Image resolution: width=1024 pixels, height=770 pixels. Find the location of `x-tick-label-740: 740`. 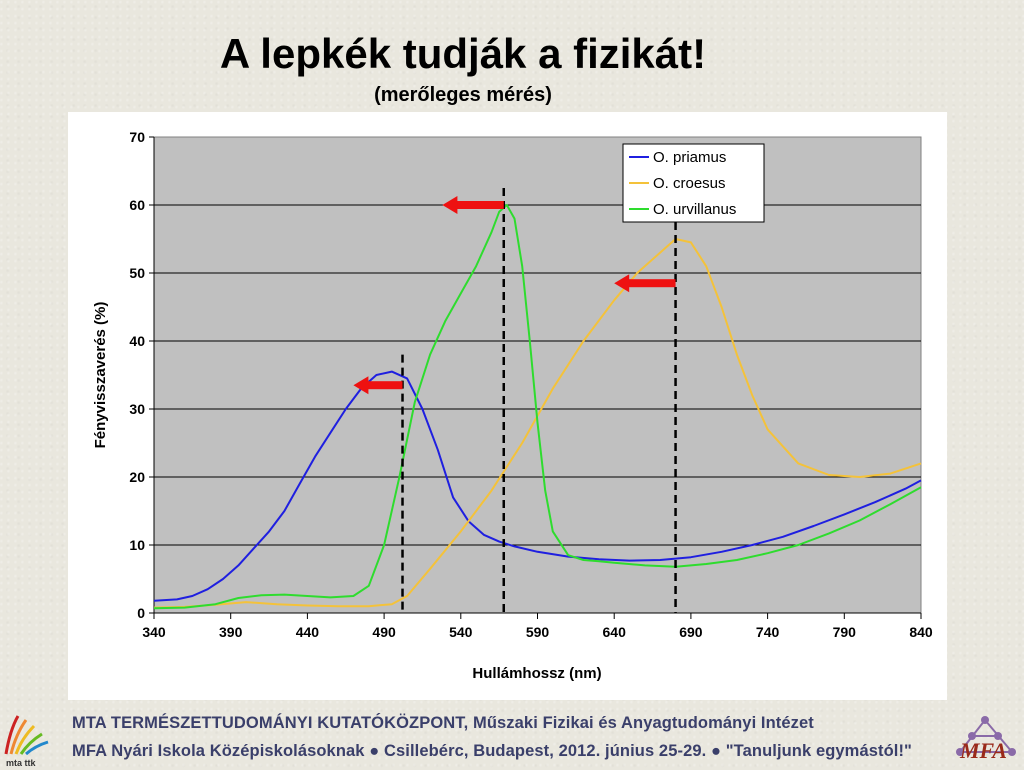

x-tick-label-740: 740 is located at coordinates (768, 632).